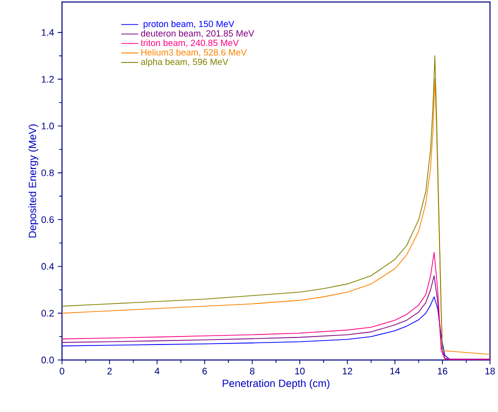  What do you see at coordinates (48, 79) in the screenshot?
I see `y-tick-label: 1.2` at bounding box center [48, 79].